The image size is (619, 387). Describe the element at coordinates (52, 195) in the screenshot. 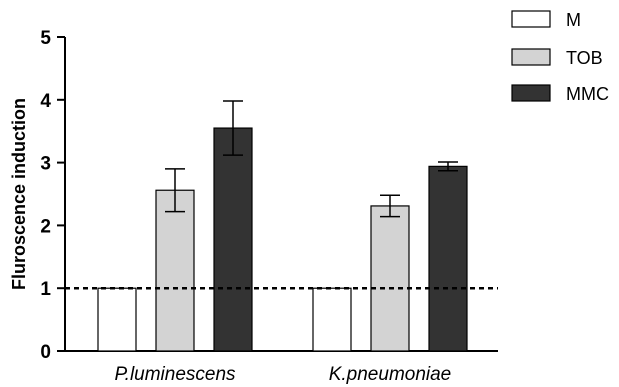

I see `y-ticks: 0 1 2 3 4 5` at that location.